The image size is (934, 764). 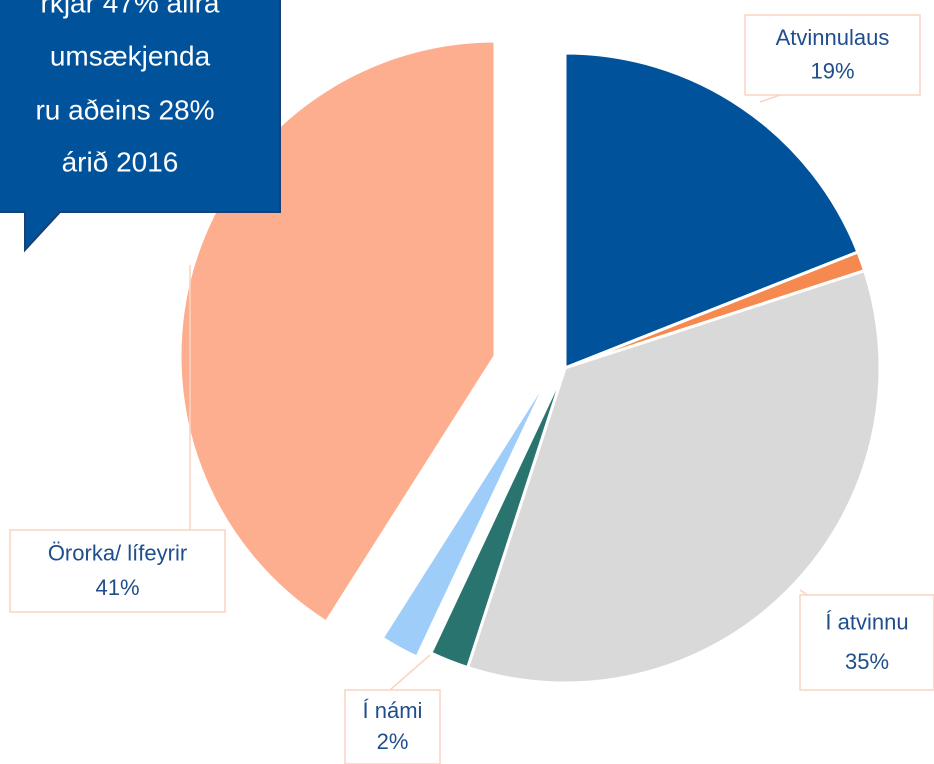 I want to click on category-label: Í námi, so click(x=393, y=710).